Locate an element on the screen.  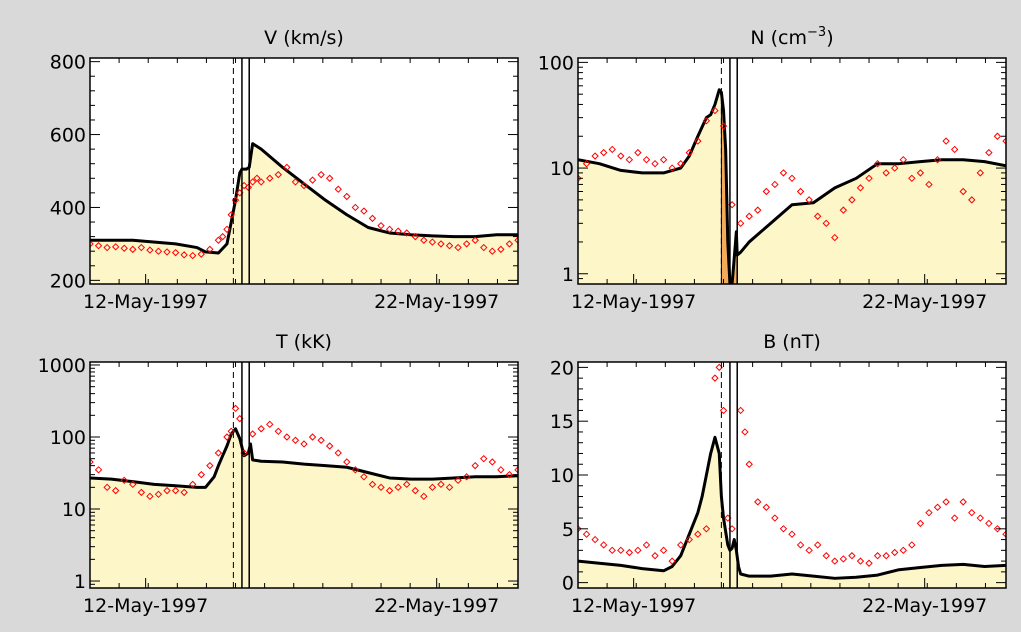
y-tick-label: 100 is located at coordinates (556, 63).